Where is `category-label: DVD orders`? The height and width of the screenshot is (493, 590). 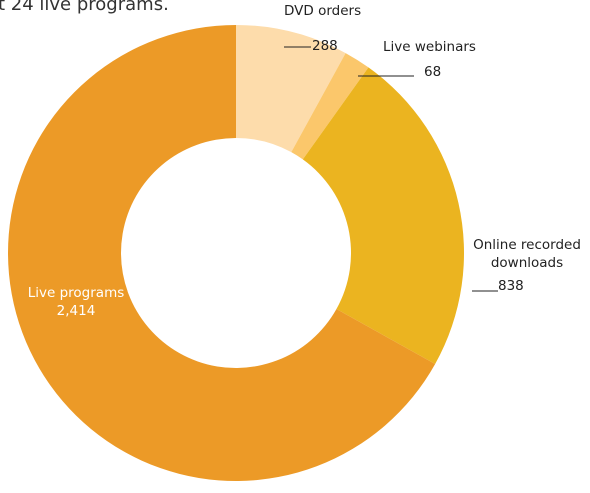
category-label: DVD orders is located at coordinates (323, 11).